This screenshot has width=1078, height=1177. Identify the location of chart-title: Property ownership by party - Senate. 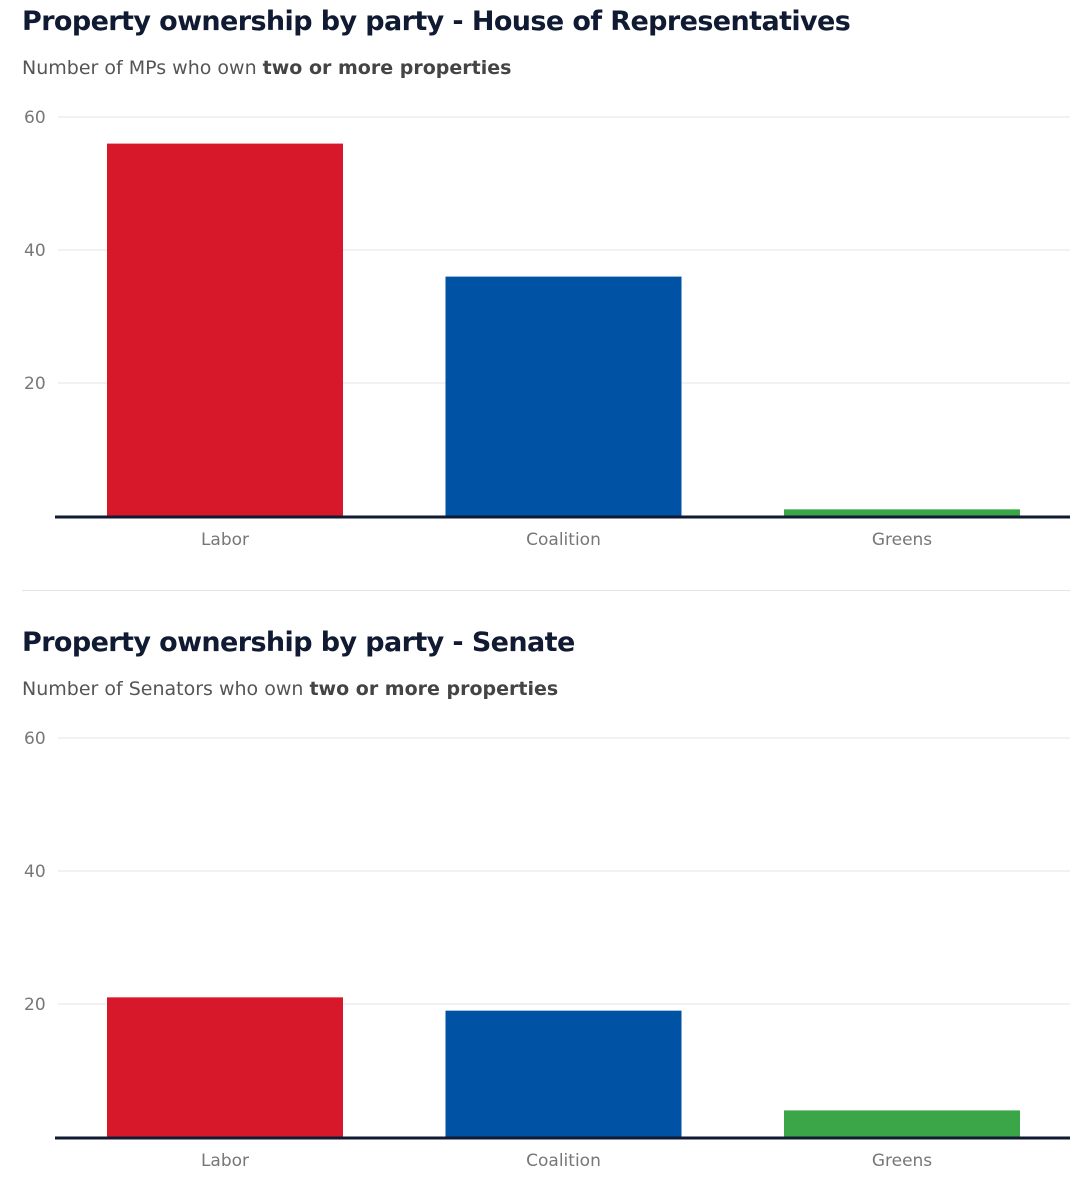
(298, 642).